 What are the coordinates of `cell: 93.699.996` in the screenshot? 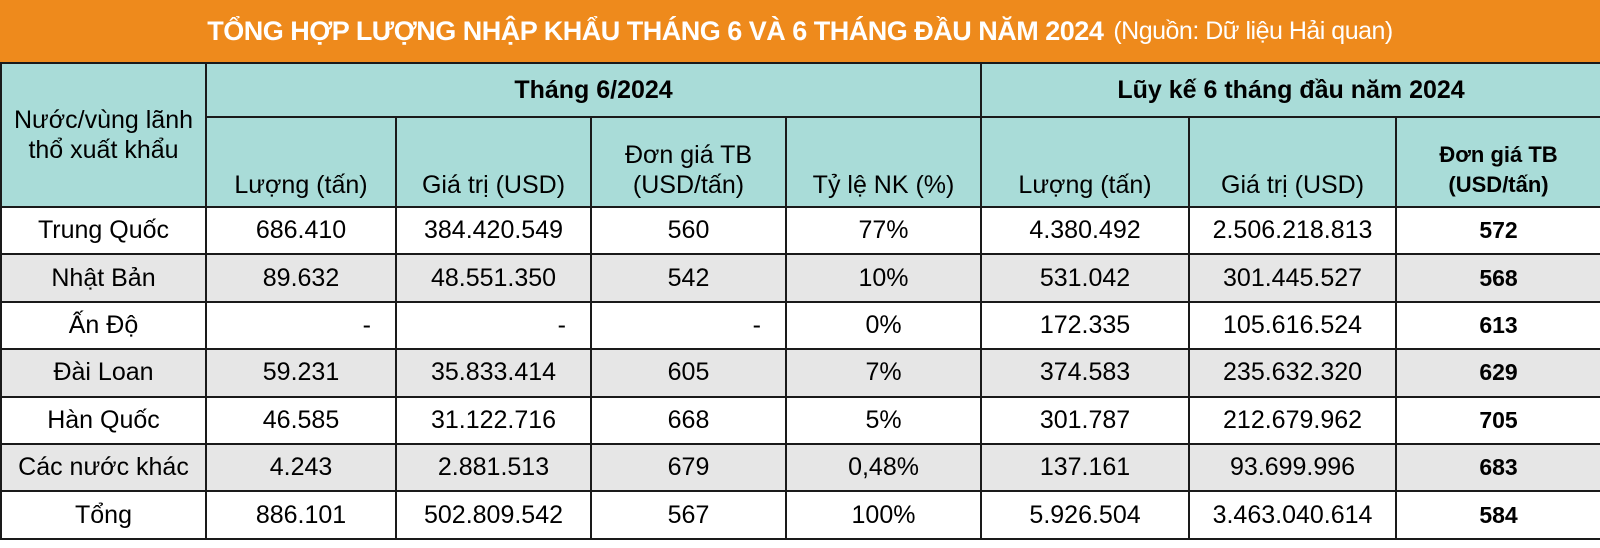 It's located at (1293, 467).